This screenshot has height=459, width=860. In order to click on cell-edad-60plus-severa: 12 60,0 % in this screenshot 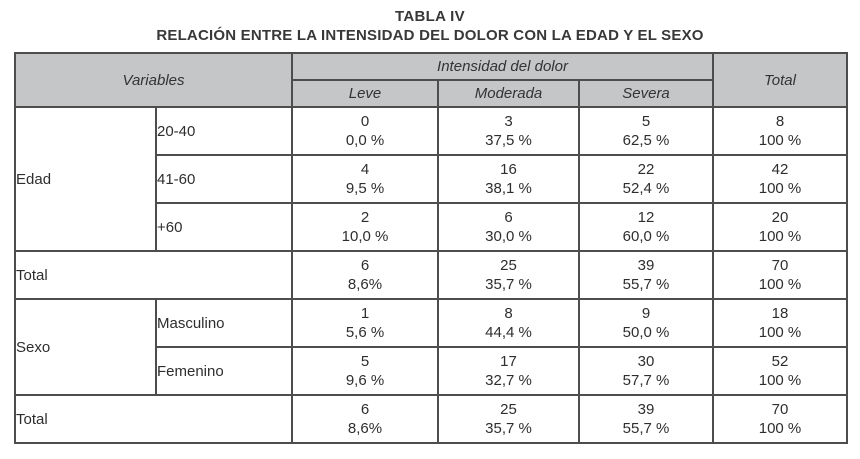, I will do `click(646, 227)`.